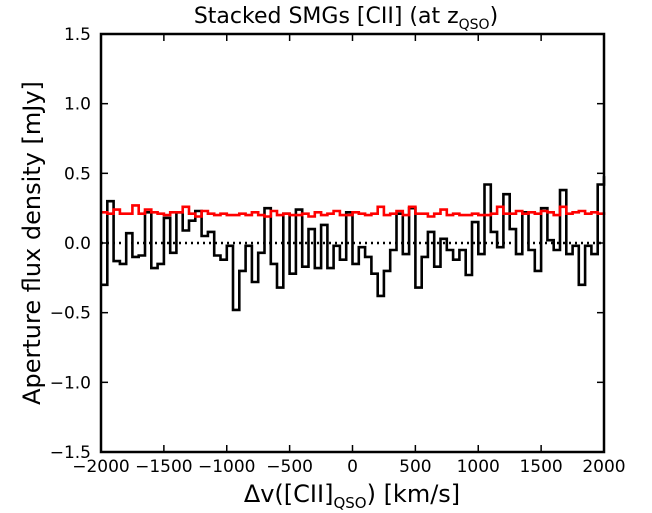 This screenshot has height=513, width=652. Describe the element at coordinates (227, 467) in the screenshot. I see `x-tick-label: −1000` at that location.